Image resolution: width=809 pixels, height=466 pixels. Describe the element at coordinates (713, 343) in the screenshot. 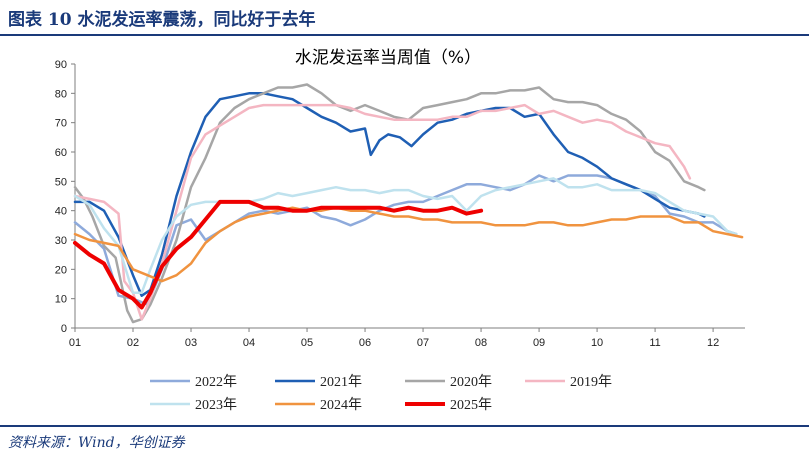

I see `x-tick-label: 12` at that location.